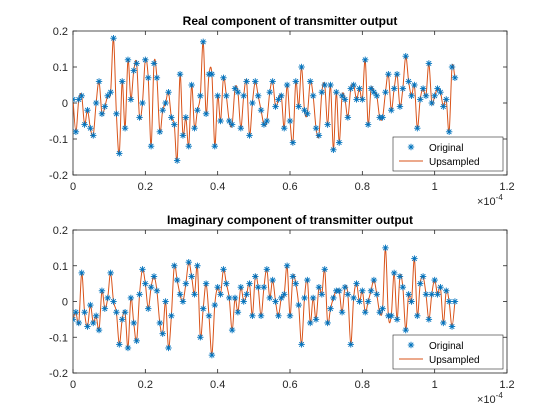 The width and height of the screenshot is (560, 420). Describe the element at coordinates (65, 303) in the screenshot. I see `y-tick-label: 0` at that location.